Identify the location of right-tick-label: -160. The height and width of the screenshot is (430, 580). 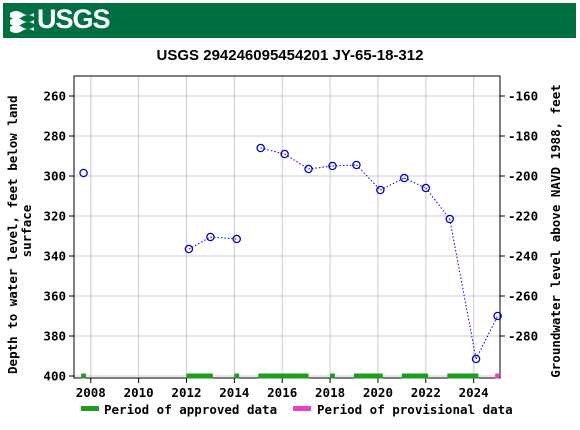
(523, 96).